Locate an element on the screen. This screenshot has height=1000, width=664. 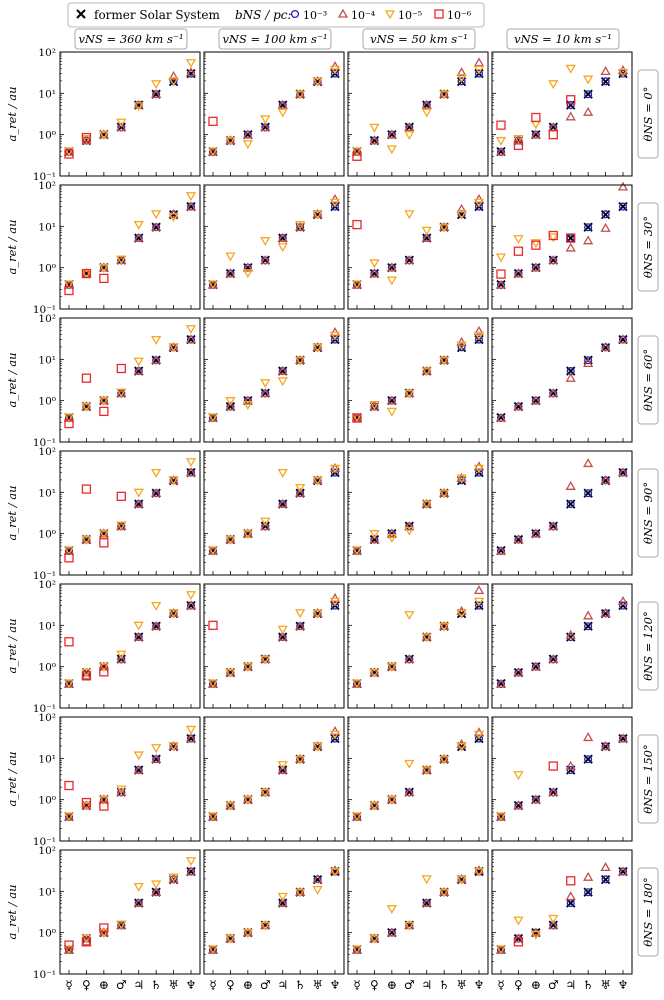
panel-r2-c0: 10⁻¹ 10⁰ 10¹ 10² is located at coordinates (117, 381).